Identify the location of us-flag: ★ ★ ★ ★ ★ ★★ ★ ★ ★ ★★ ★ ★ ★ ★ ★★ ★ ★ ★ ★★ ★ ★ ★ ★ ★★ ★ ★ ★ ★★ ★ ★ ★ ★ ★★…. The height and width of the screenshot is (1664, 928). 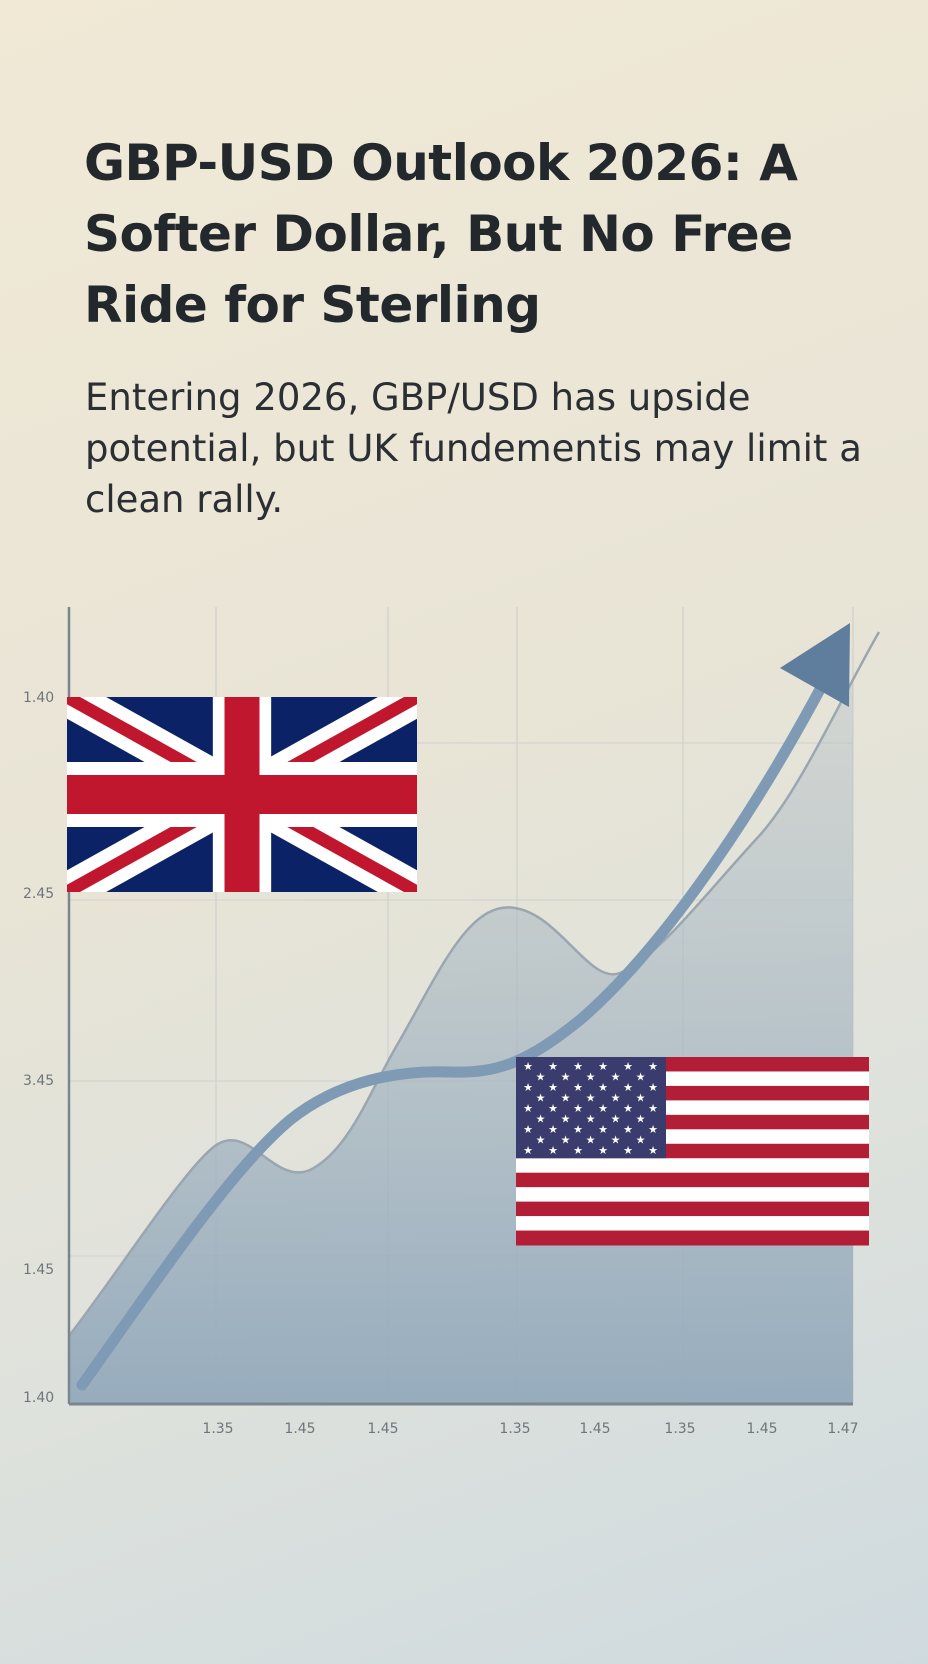
(692, 1151).